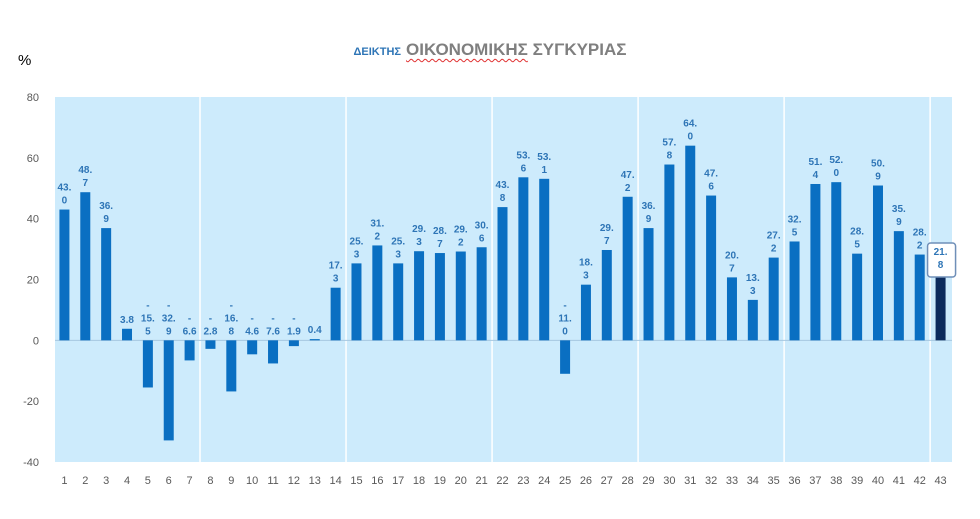 This screenshot has width=980, height=519. I want to click on data-label: 5, so click(148, 331).